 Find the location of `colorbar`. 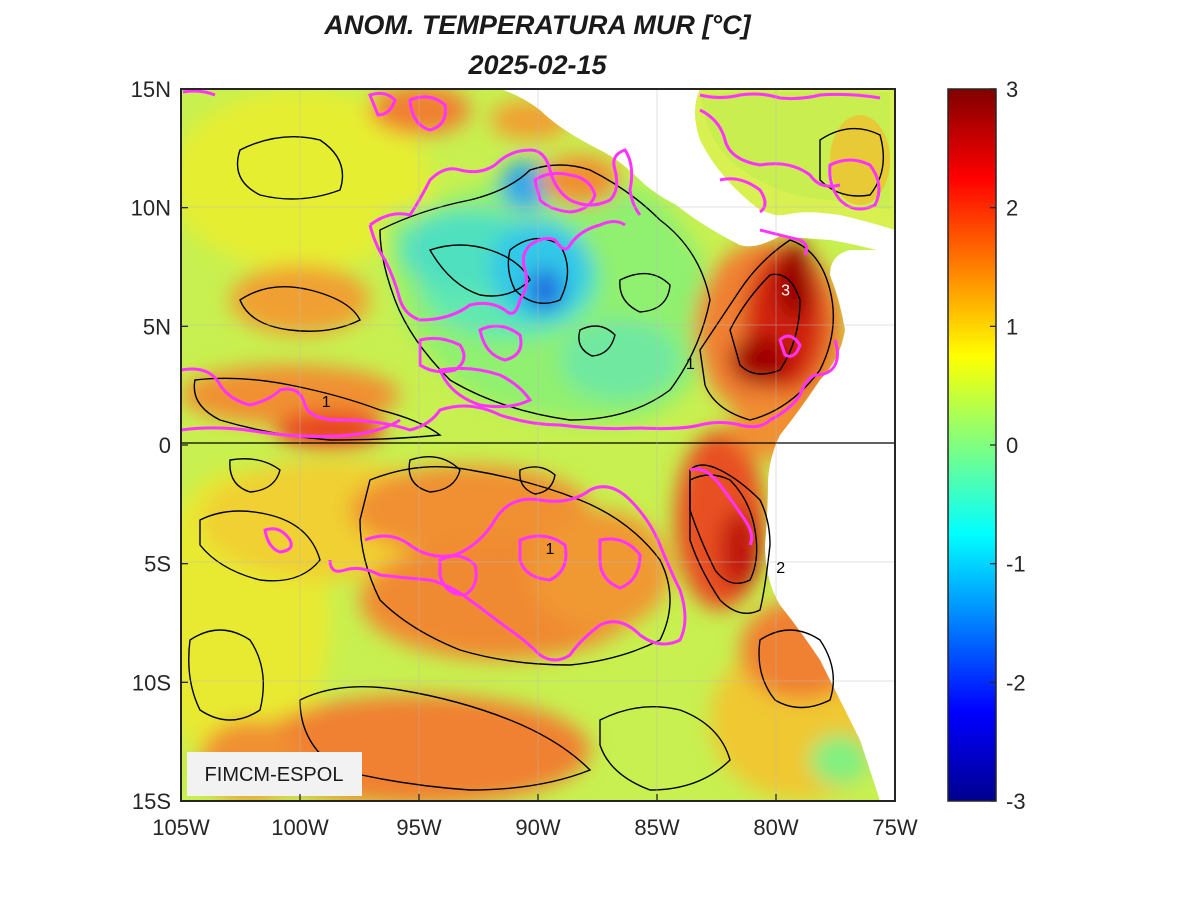

colorbar is located at coordinates (972, 445).